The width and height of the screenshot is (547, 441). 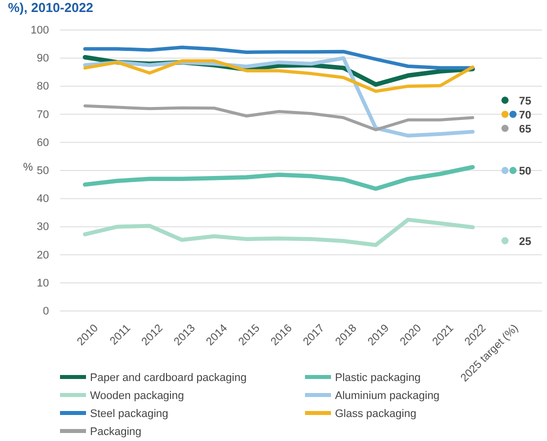 I want to click on legend-label: Packaging, so click(x=116, y=432).